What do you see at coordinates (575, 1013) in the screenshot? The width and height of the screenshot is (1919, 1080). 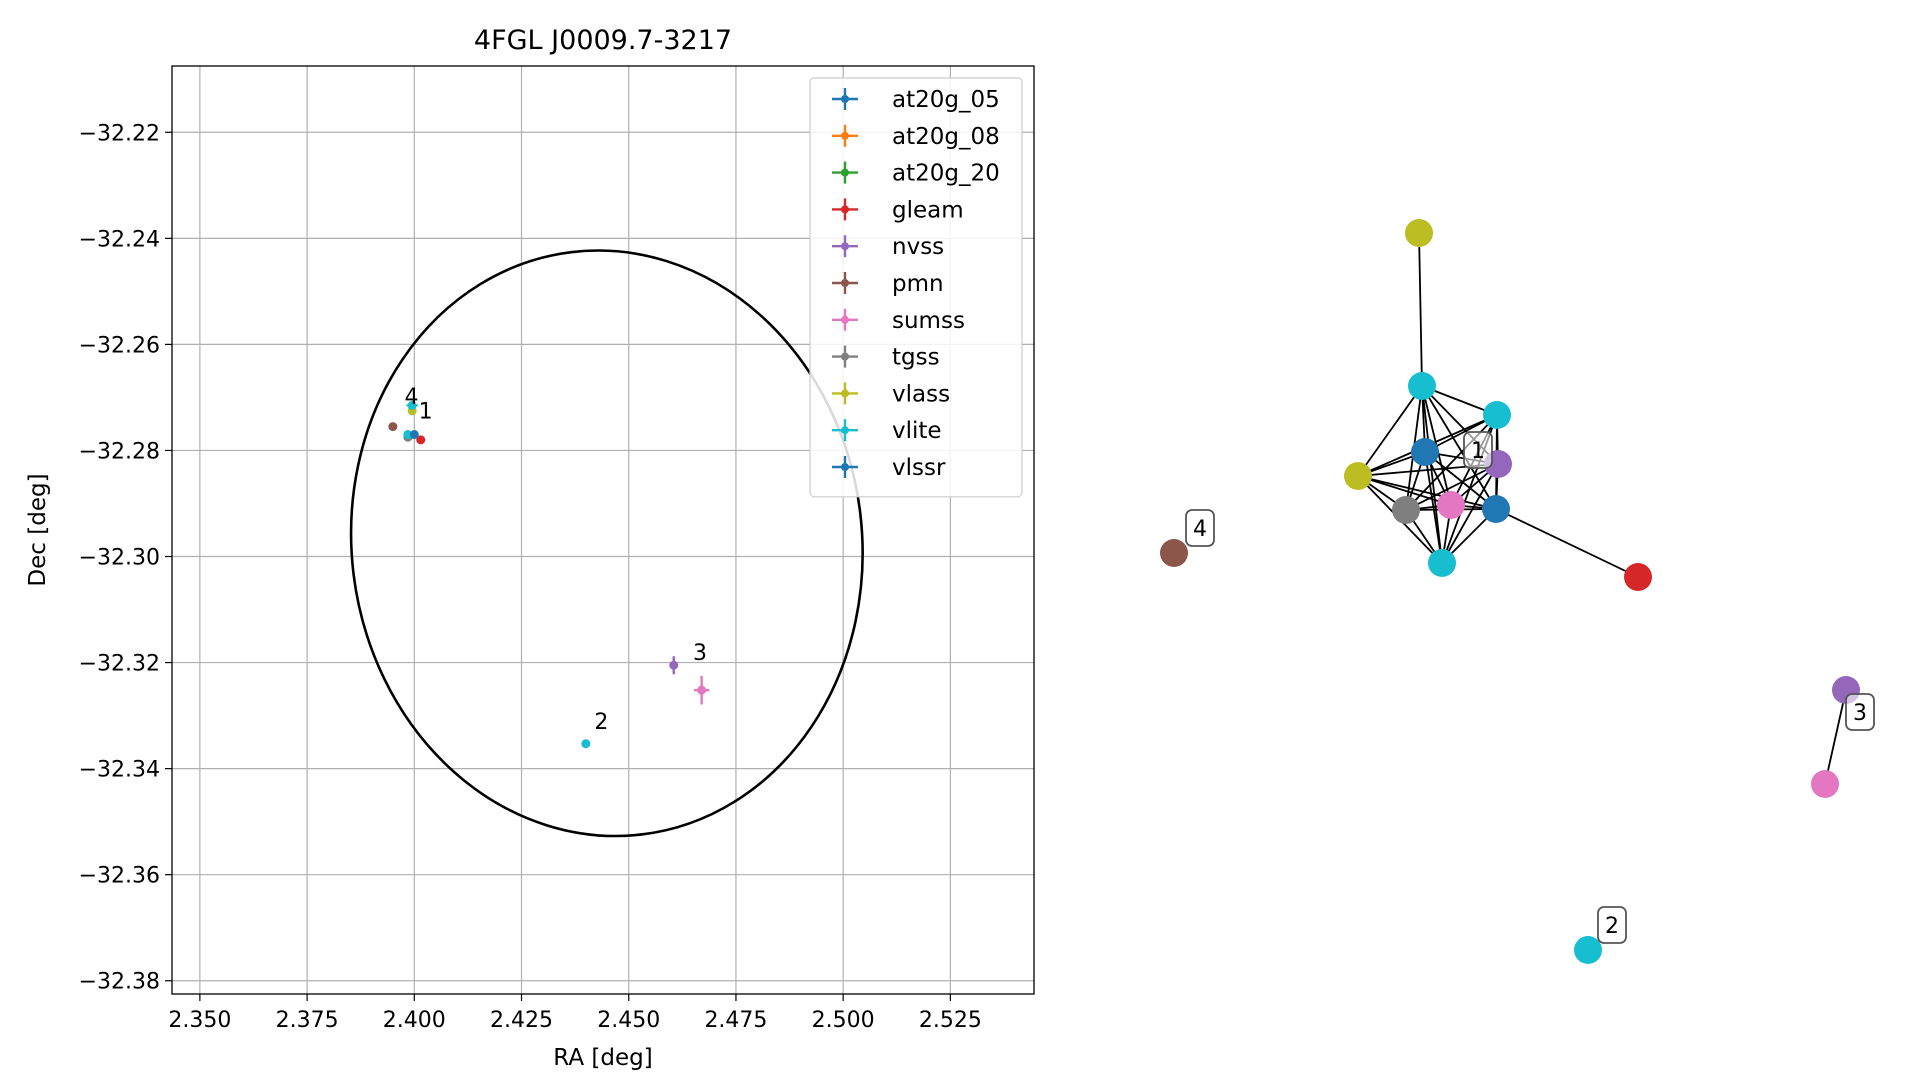 I see `x-axis-ticks: 2.350 2.375 2.400 2.425 2.450 2.475 2.500 2.525` at bounding box center [575, 1013].